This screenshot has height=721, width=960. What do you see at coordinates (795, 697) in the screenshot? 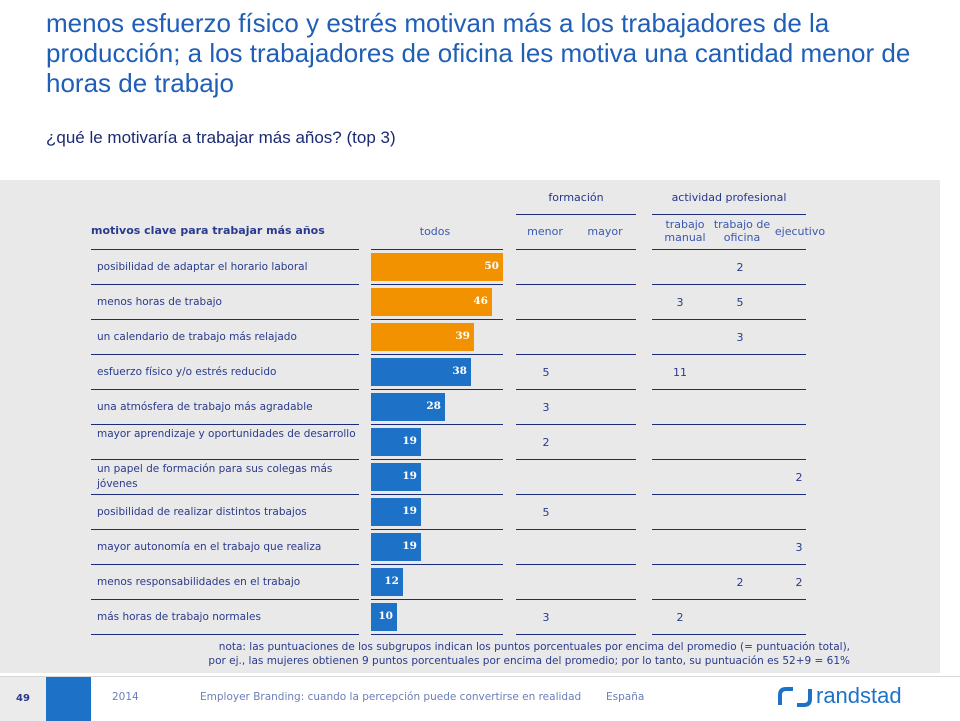
I see `randstad-logo-icon` at bounding box center [795, 697].